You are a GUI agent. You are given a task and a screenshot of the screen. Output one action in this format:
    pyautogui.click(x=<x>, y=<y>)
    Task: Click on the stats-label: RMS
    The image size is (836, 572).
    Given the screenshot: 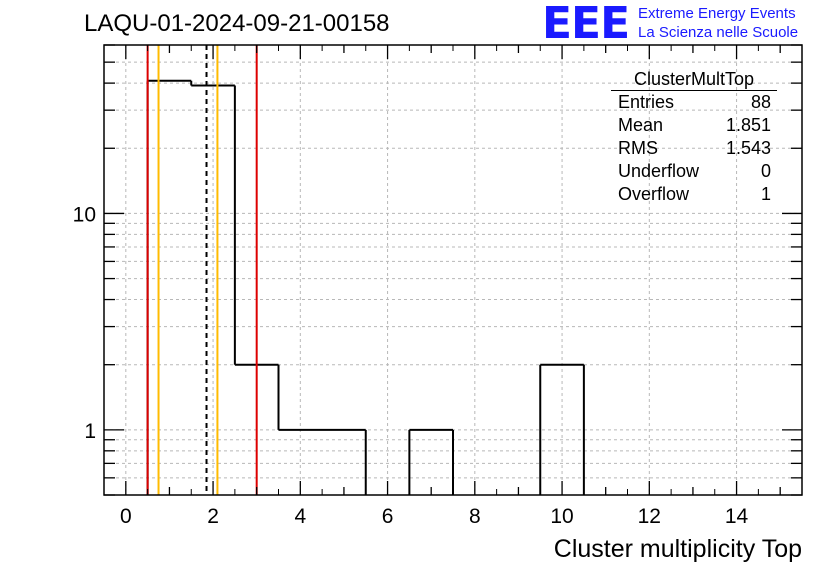 What is the action you would take?
    pyautogui.click(x=638, y=148)
    